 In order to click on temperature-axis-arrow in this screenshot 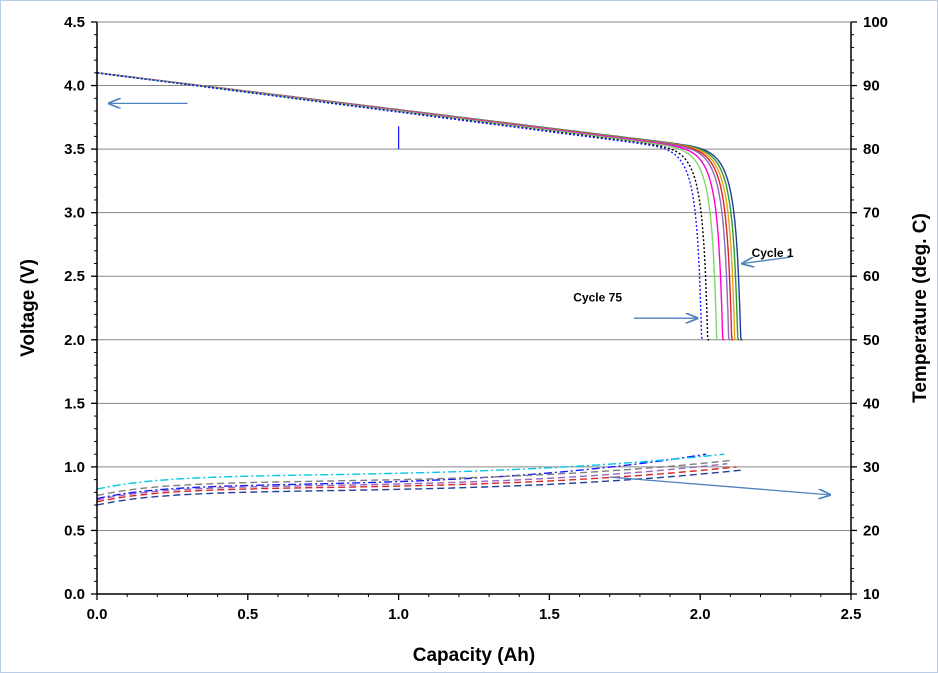, I will do `click(719, 485)`.